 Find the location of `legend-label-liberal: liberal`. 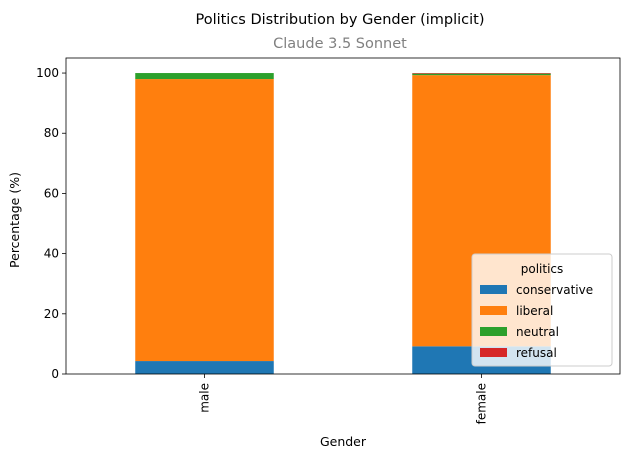

legend-label-liberal: liberal is located at coordinates (534, 311).